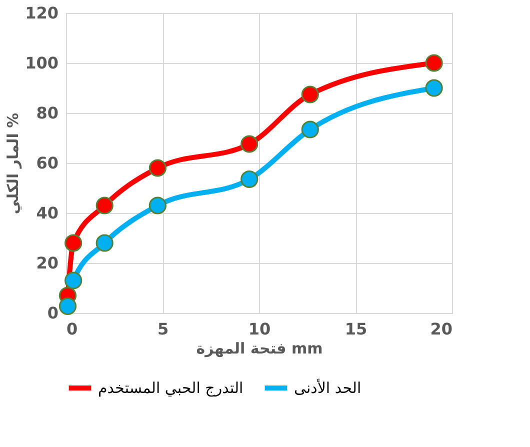  What do you see at coordinates (441, 329) in the screenshot?
I see `x-tick-label: 20` at bounding box center [441, 329].